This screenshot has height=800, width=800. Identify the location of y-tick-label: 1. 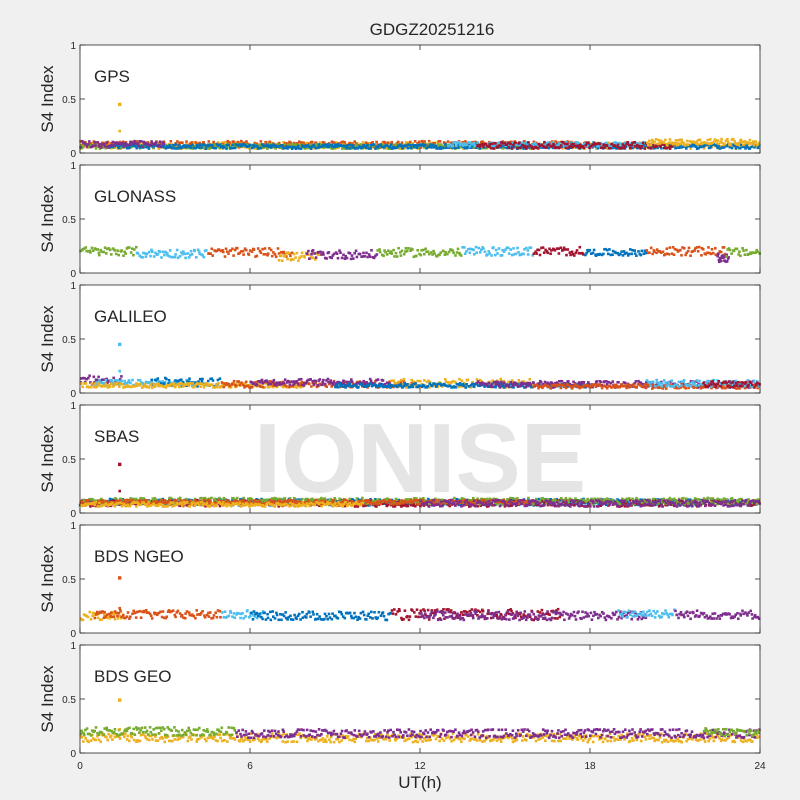
(73, 46).